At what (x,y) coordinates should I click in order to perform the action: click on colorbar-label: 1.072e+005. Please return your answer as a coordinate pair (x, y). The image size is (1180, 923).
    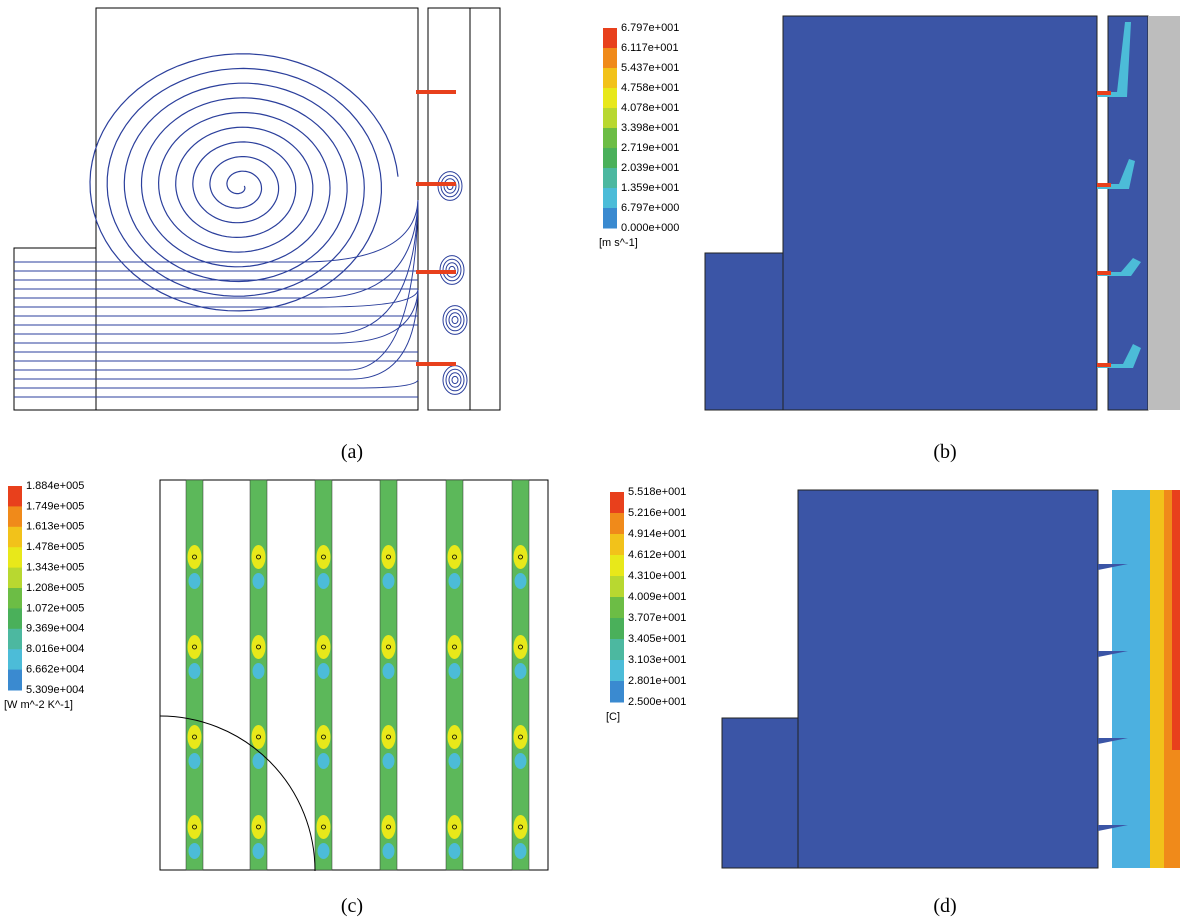
    Looking at the image, I should click on (55, 608).